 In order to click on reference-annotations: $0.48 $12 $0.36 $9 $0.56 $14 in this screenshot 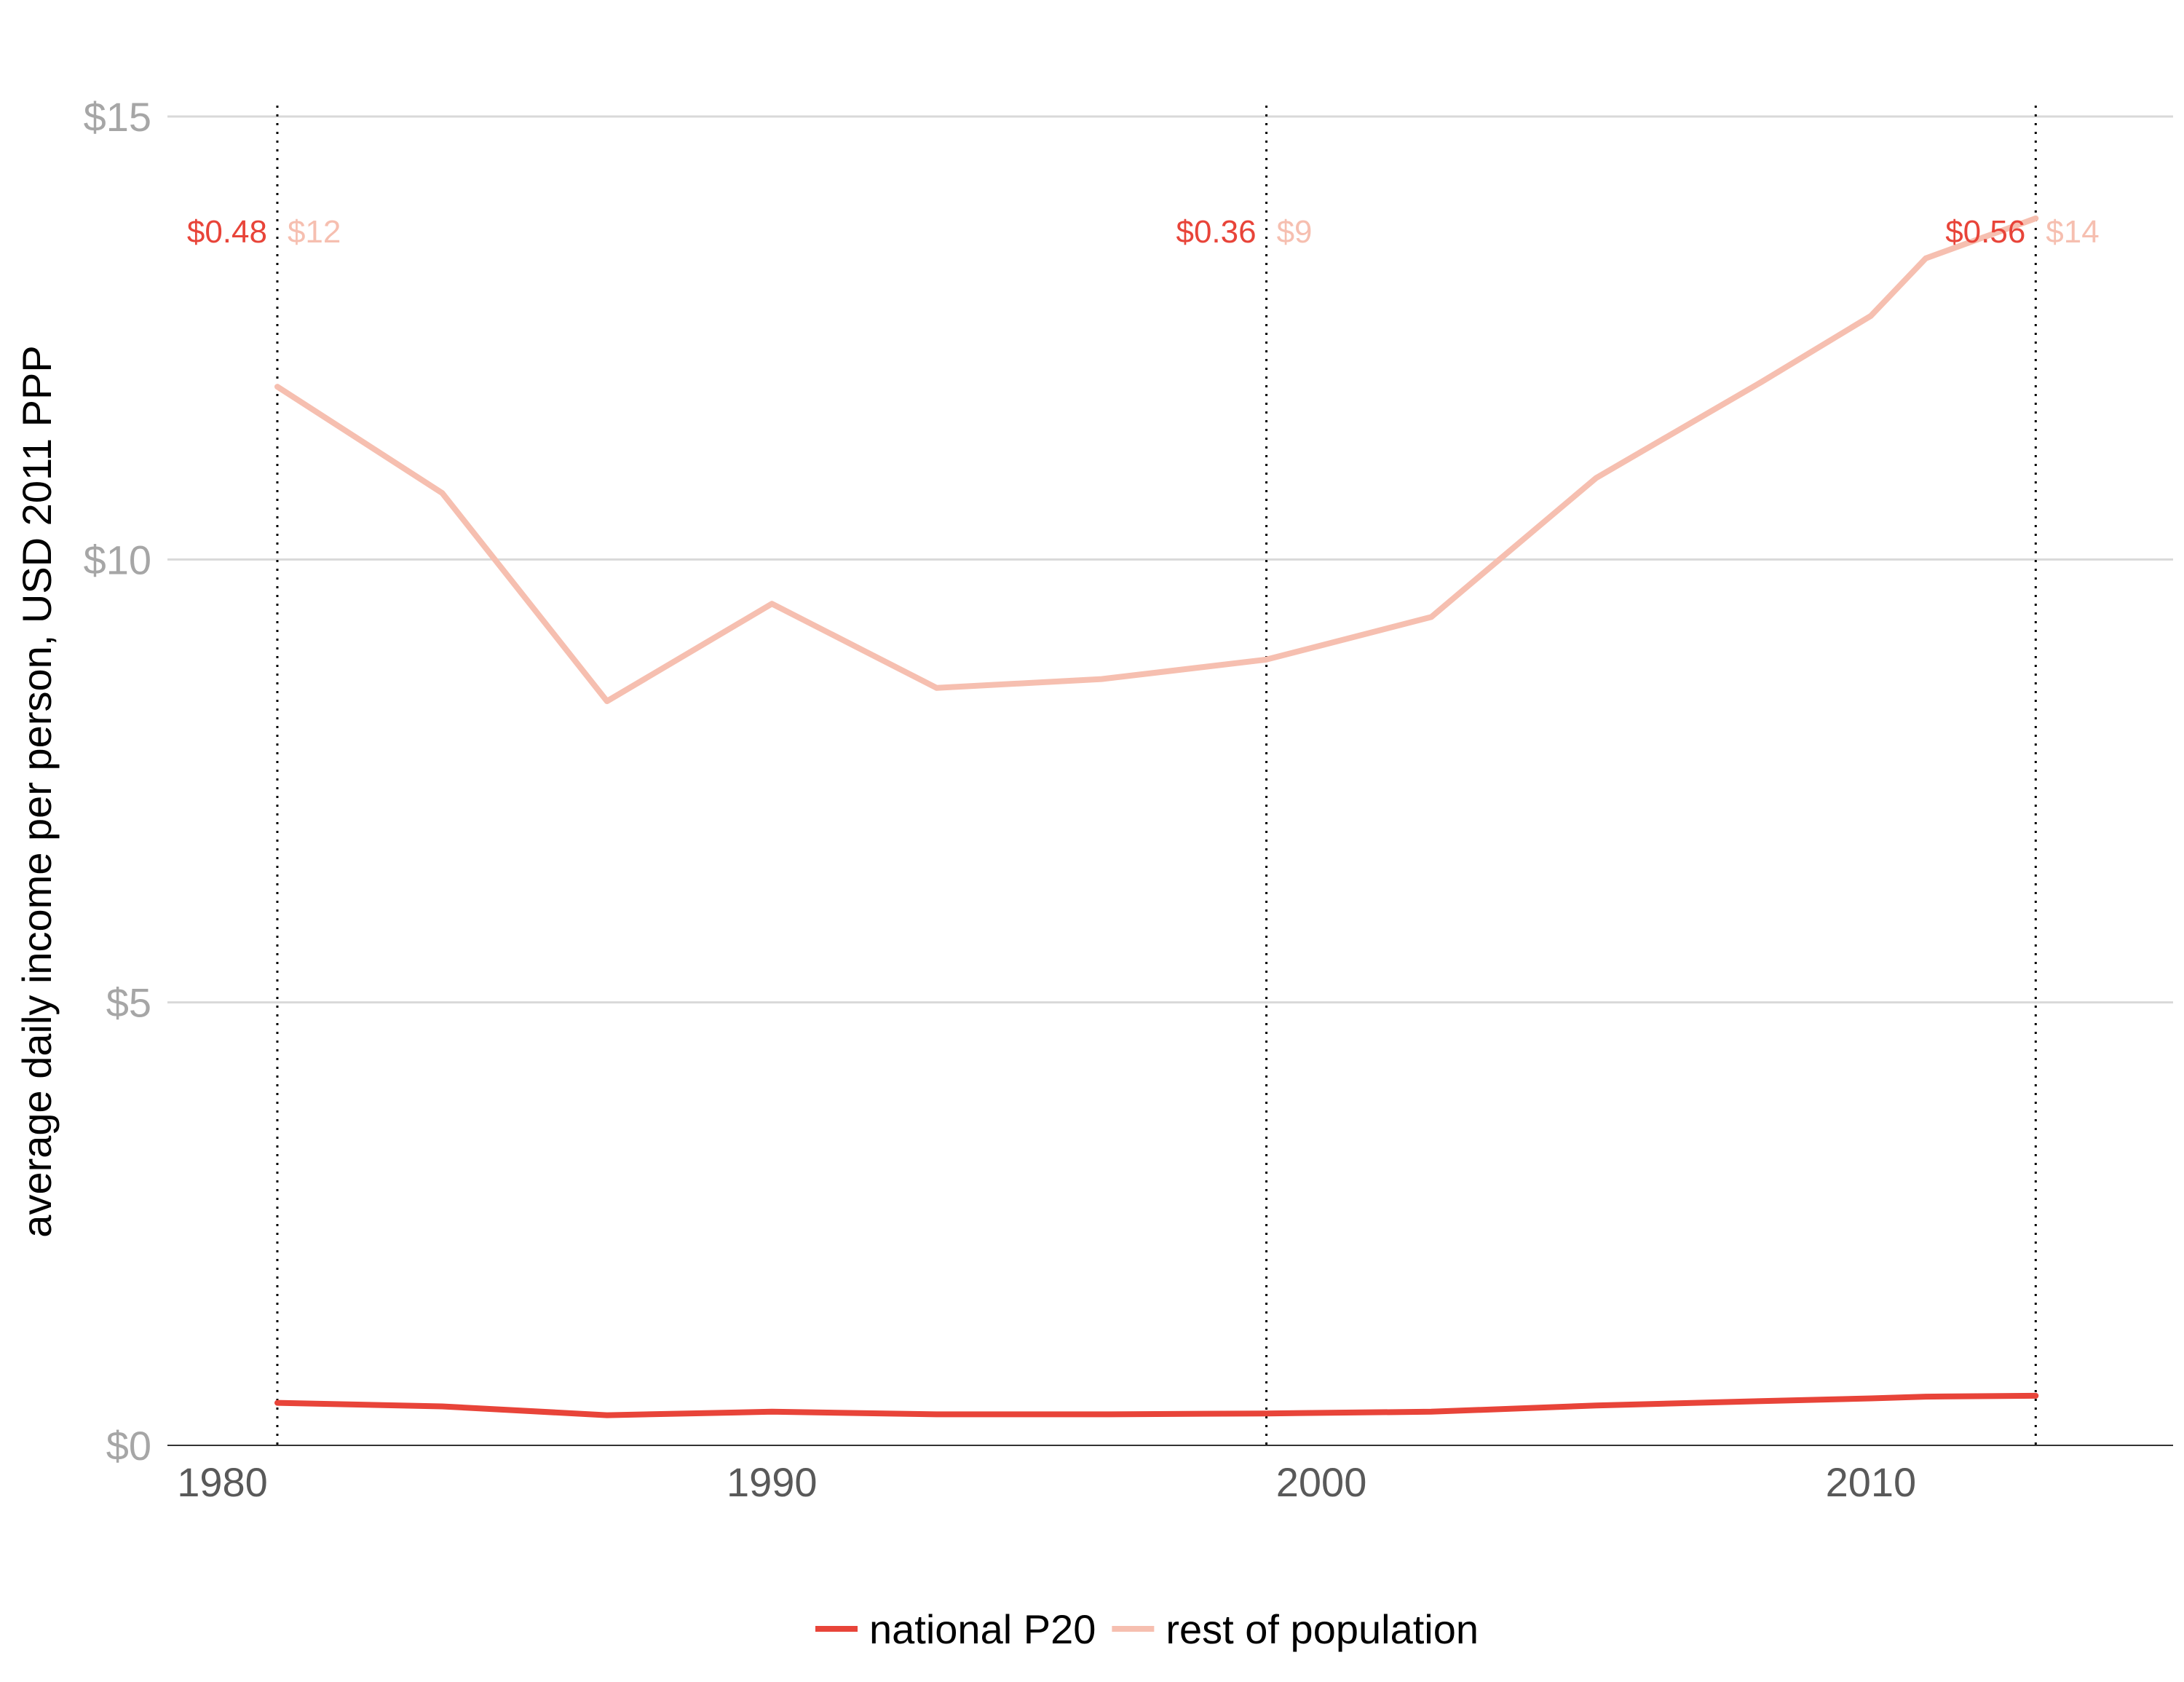, I will do `click(1143, 232)`.